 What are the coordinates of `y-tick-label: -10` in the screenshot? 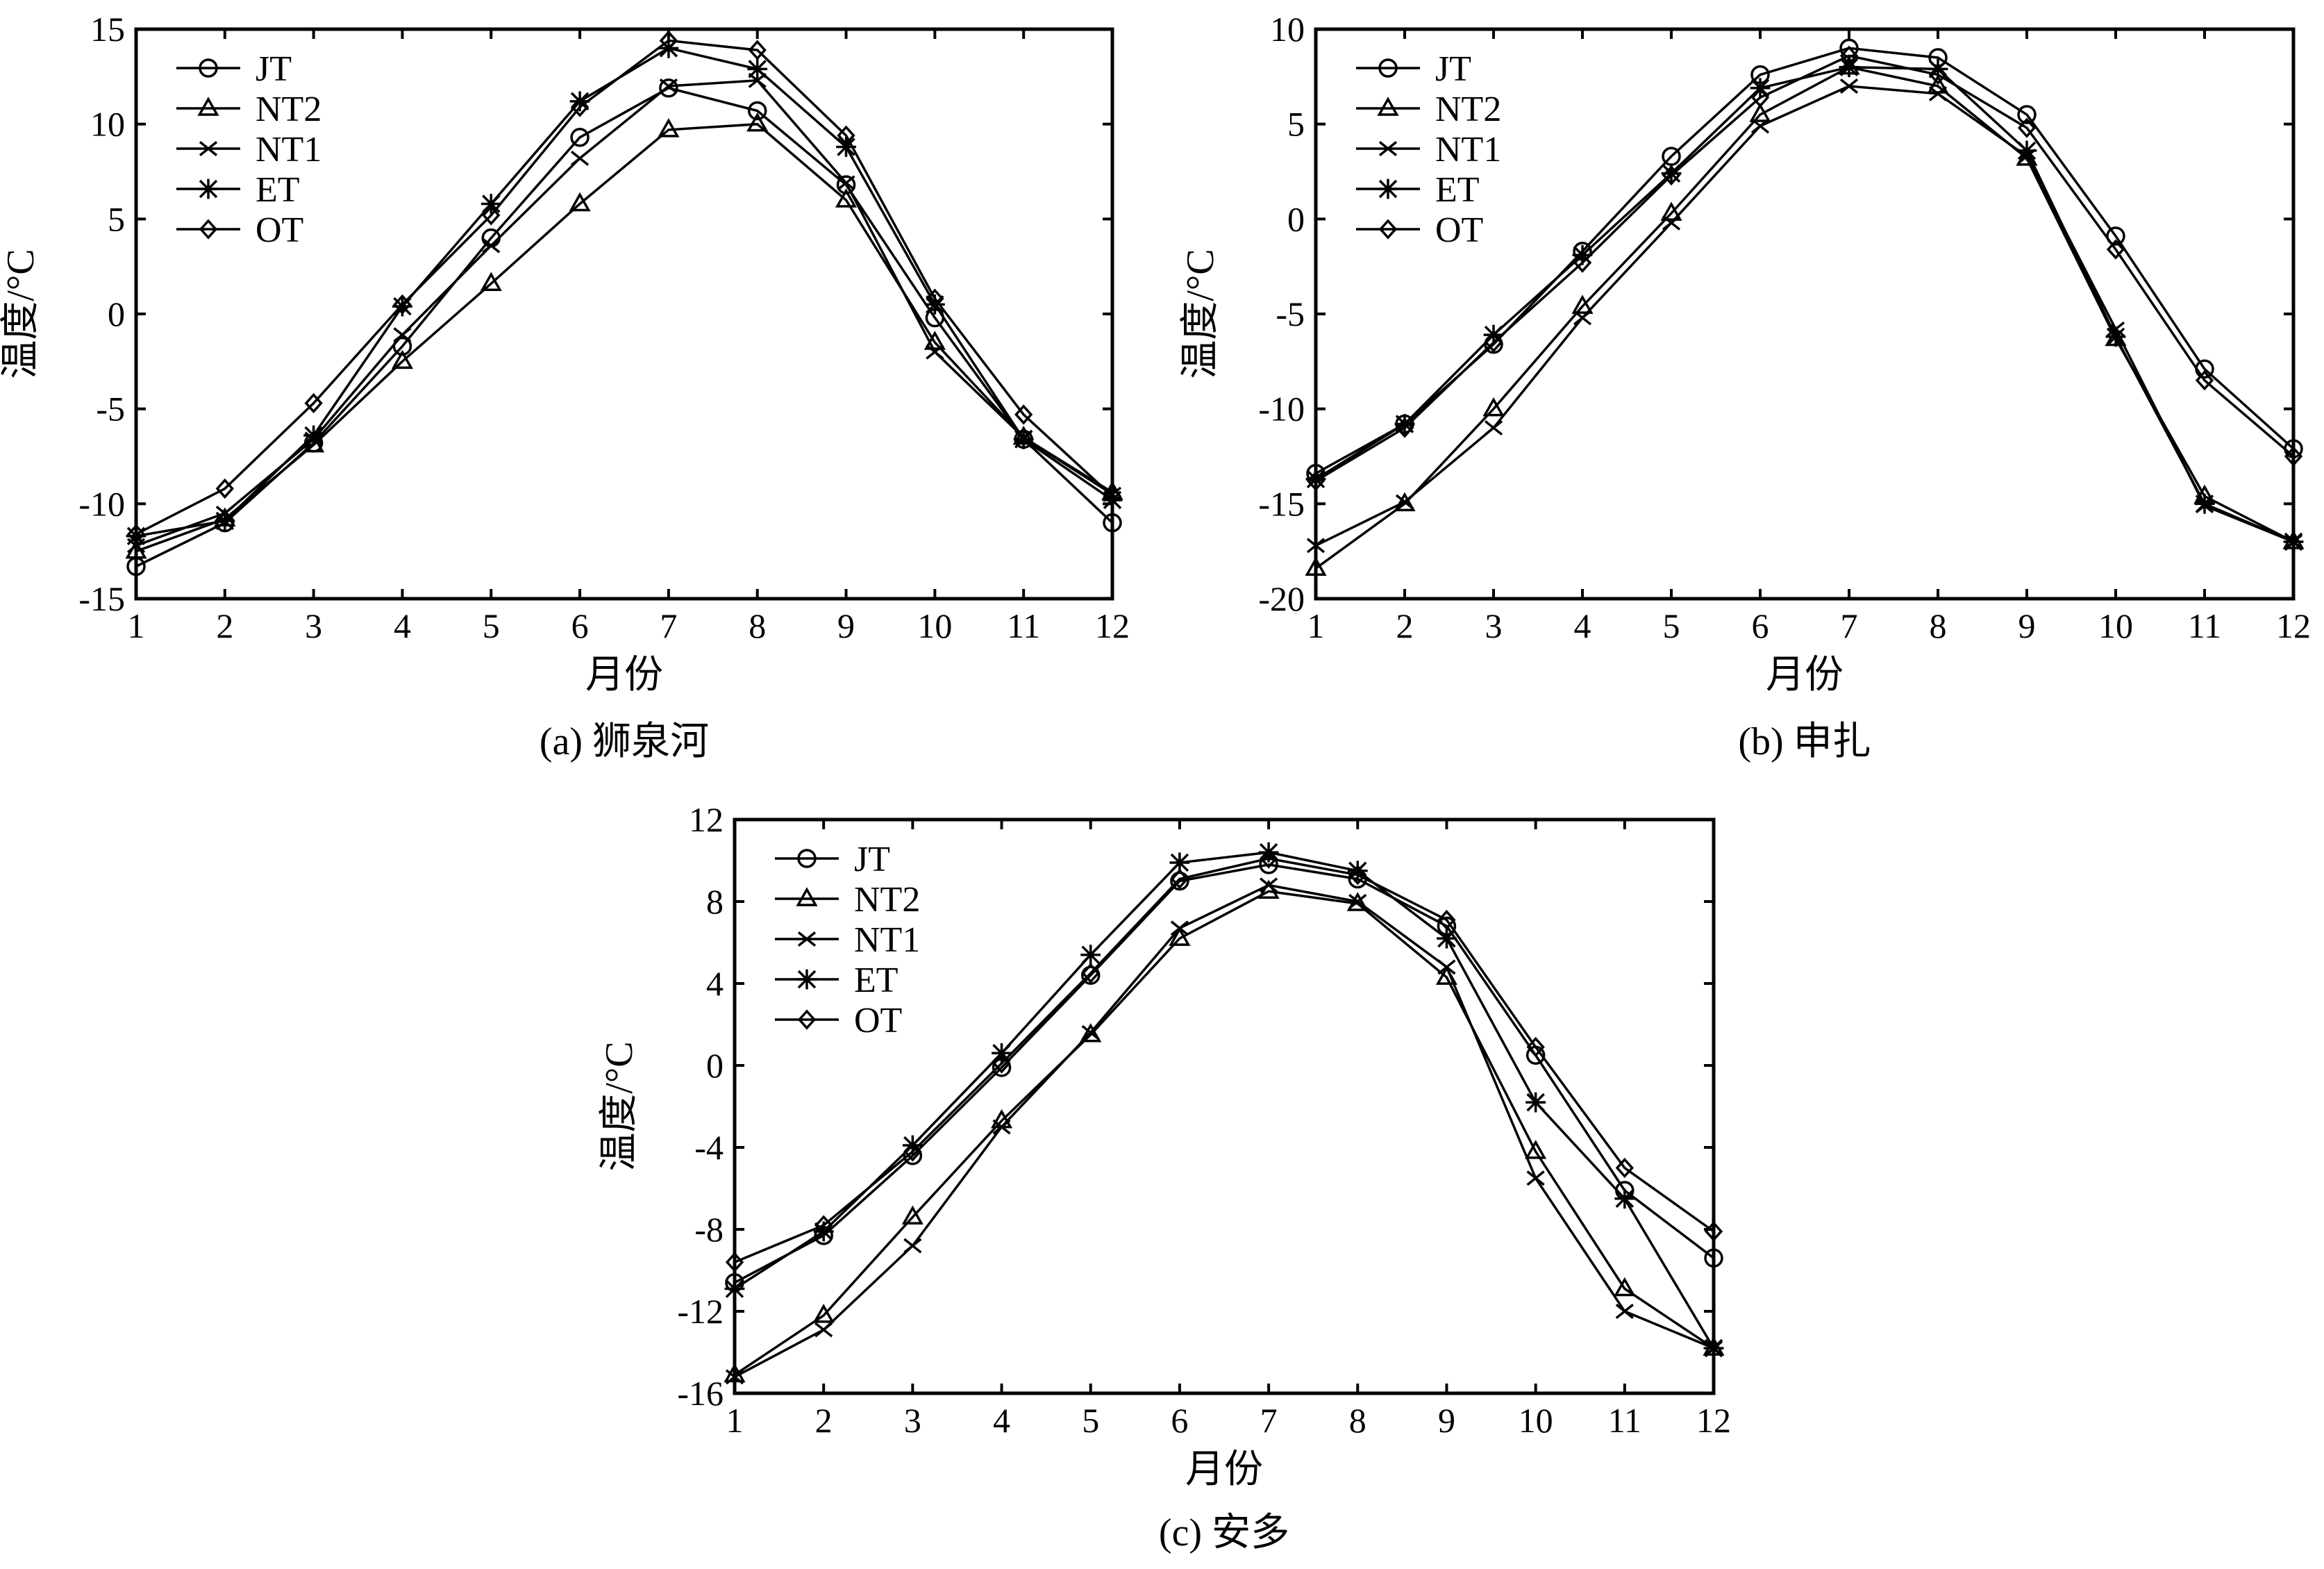 It's located at (1281, 410).